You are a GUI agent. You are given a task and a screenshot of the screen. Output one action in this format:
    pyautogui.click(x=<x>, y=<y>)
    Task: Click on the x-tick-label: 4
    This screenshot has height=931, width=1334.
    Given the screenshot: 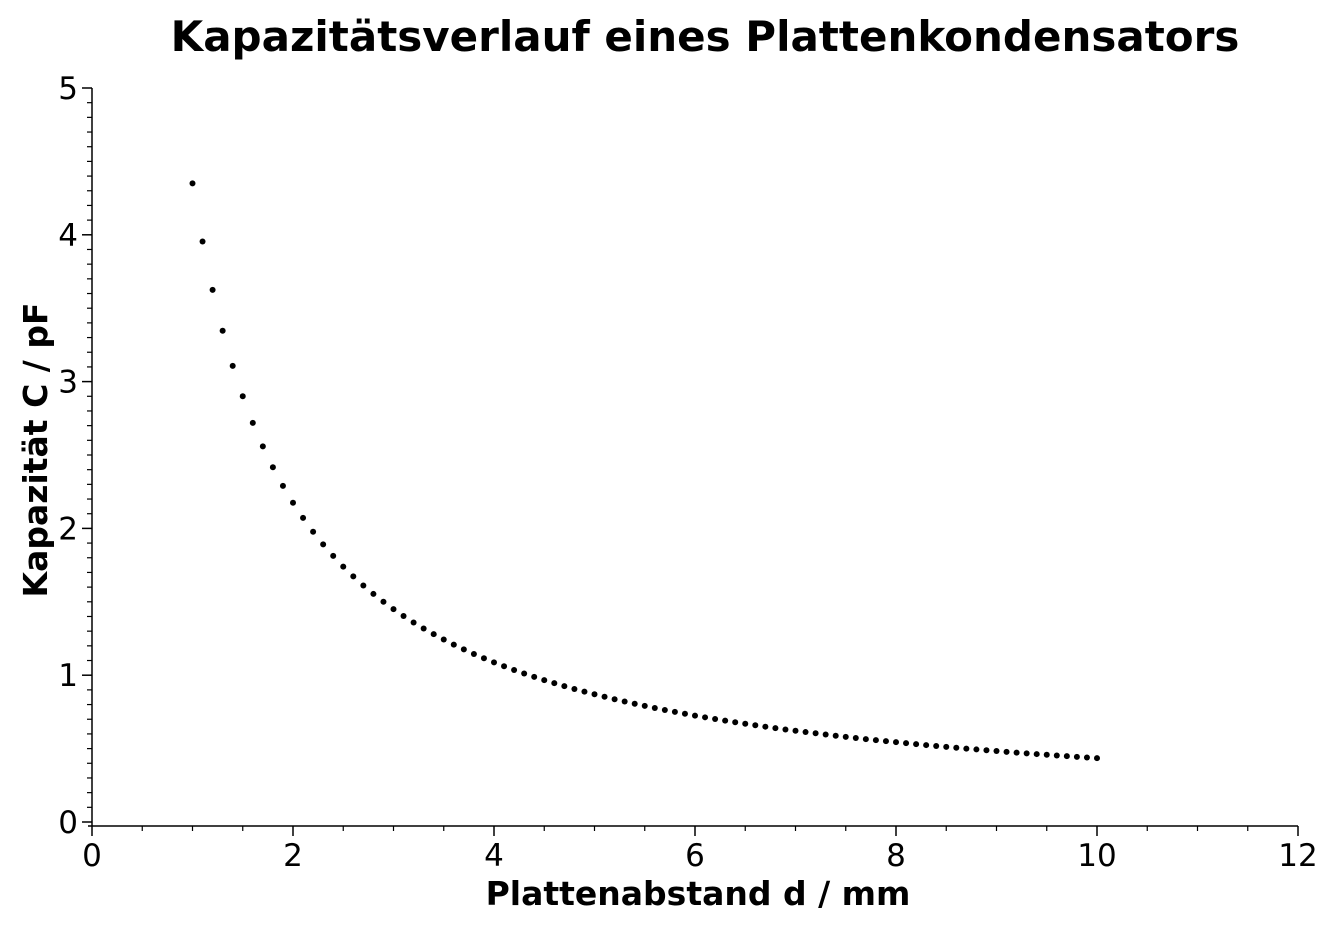 What is the action you would take?
    pyautogui.click(x=494, y=856)
    